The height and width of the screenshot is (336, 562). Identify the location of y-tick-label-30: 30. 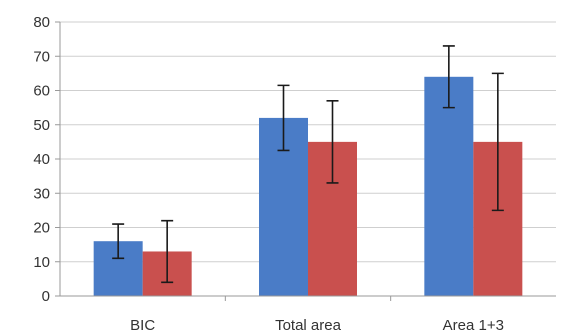
(41, 193).